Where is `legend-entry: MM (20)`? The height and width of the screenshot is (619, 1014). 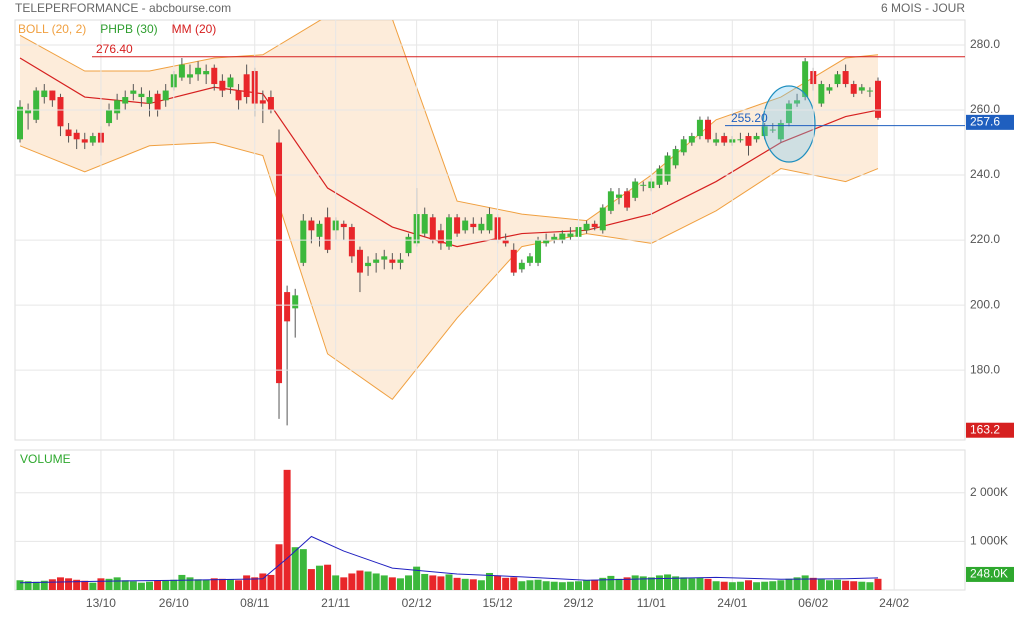 legend-entry: MM (20) is located at coordinates (194, 29).